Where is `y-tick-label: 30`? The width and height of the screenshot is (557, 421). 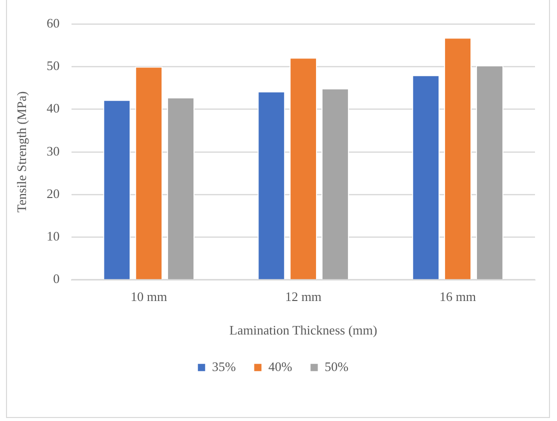
y-tick-label: 30 is located at coordinates (53, 150).